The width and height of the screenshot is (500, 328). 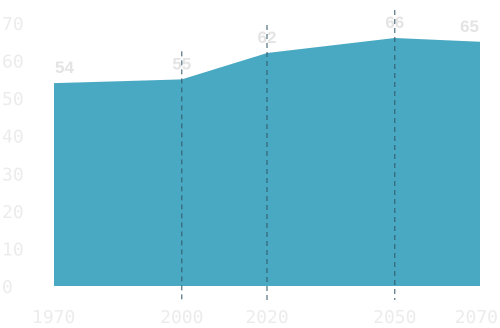 I want to click on x-tick-label: 2020, so click(x=266, y=317).